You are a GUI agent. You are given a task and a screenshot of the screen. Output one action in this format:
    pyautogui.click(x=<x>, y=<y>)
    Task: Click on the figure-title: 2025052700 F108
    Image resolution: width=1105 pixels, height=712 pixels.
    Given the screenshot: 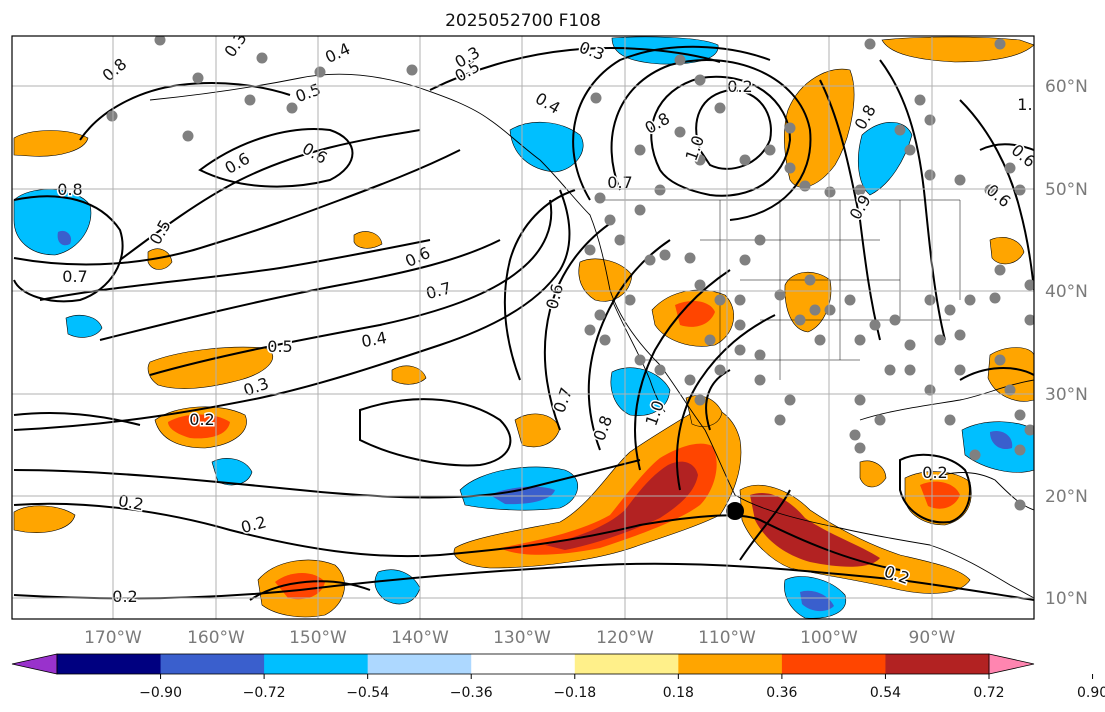 What is the action you would take?
    pyautogui.click(x=523, y=21)
    